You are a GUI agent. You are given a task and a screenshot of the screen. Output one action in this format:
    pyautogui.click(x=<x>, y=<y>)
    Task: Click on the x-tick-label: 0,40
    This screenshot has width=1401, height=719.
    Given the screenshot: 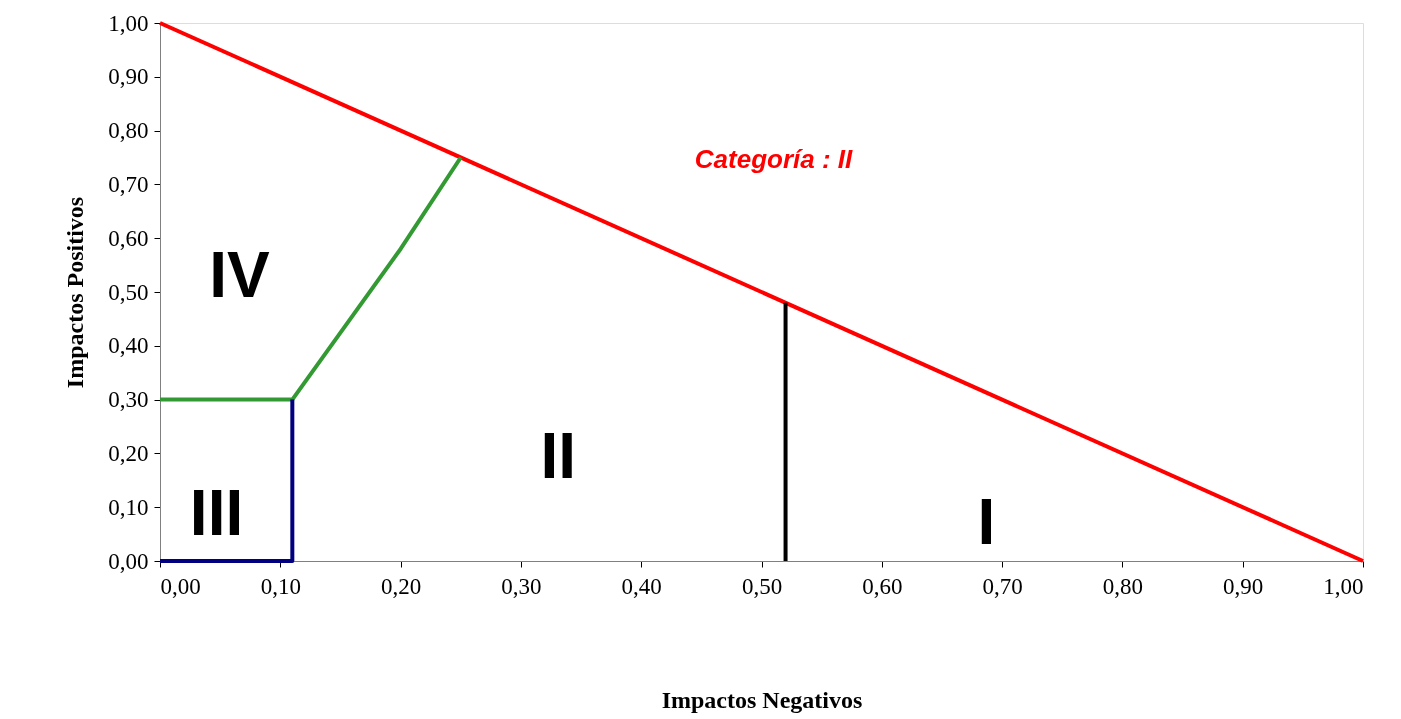 What is the action you would take?
    pyautogui.click(x=641, y=586)
    